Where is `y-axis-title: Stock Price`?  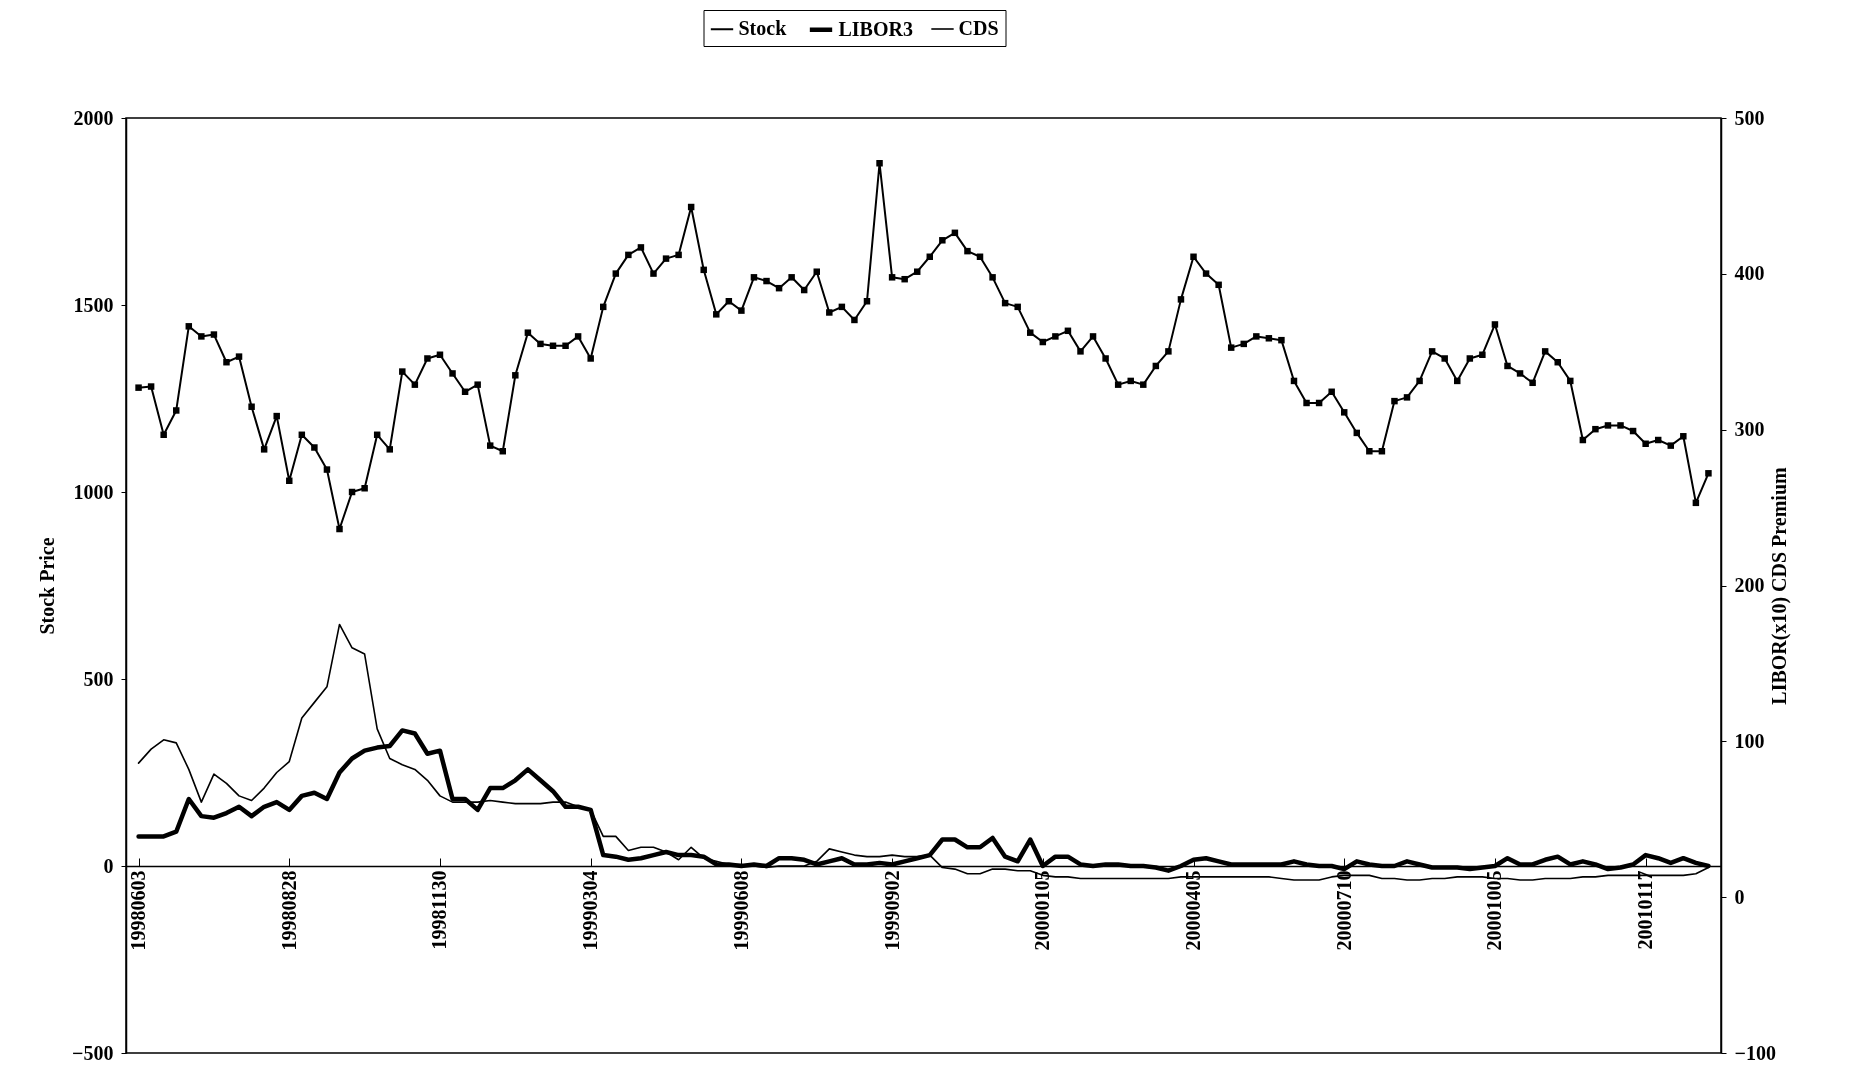 y-axis-title: Stock Price is located at coordinates (47, 586).